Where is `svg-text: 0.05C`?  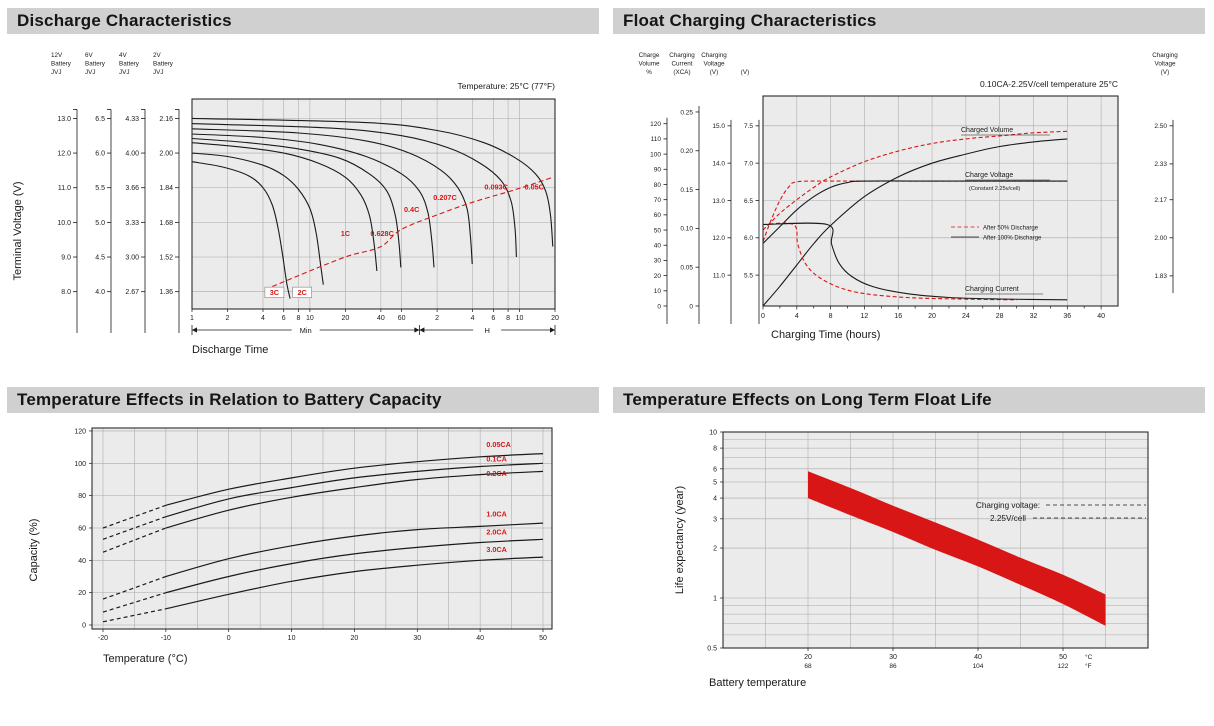
svg-text: 0.05C is located at coordinates (534, 186).